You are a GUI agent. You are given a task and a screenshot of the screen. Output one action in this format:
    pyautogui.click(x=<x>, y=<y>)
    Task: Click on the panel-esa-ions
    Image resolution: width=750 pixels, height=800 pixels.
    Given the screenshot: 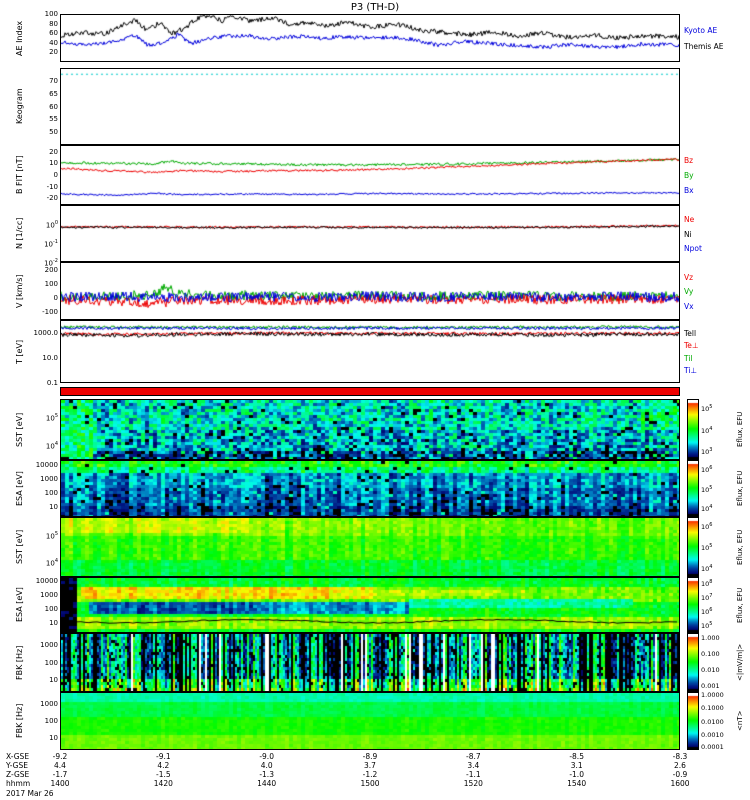 What is the action you would take?
    pyautogui.click(x=370, y=488)
    